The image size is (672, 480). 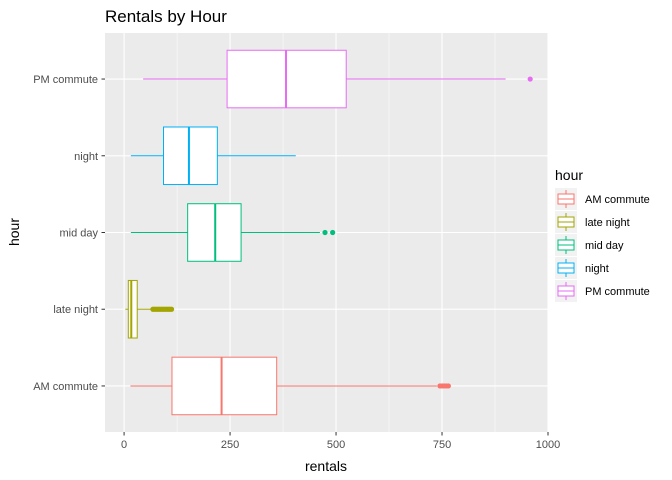 I want to click on y-tick-label: late night, so click(x=75, y=310).